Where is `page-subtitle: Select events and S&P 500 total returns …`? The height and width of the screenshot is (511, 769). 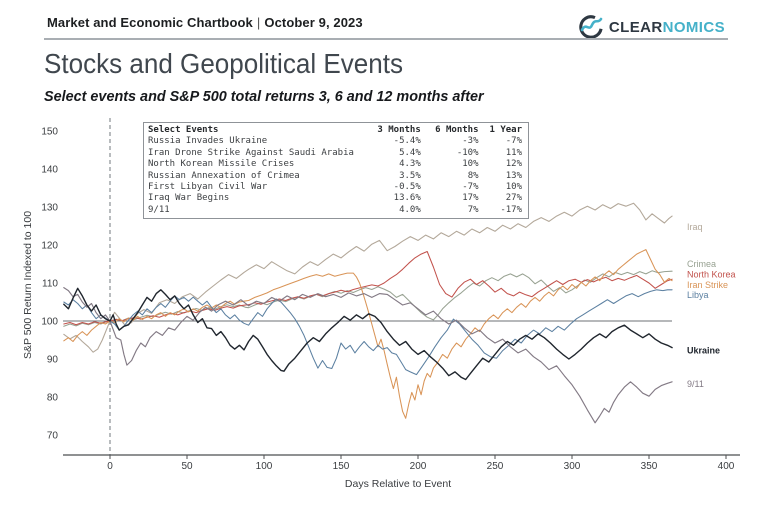
page-subtitle: Select events and S&P 500 total returns … is located at coordinates (264, 96).